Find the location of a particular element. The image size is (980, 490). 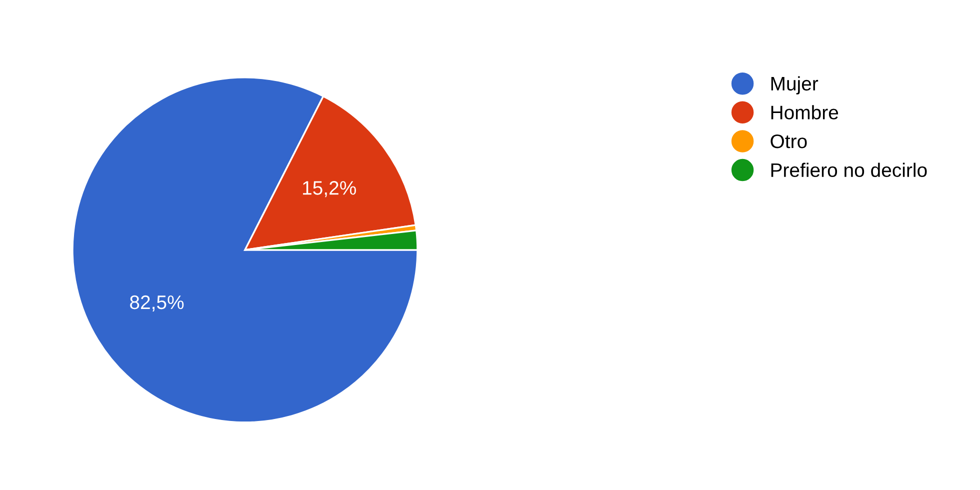

legend-label: Otro is located at coordinates (788, 141).